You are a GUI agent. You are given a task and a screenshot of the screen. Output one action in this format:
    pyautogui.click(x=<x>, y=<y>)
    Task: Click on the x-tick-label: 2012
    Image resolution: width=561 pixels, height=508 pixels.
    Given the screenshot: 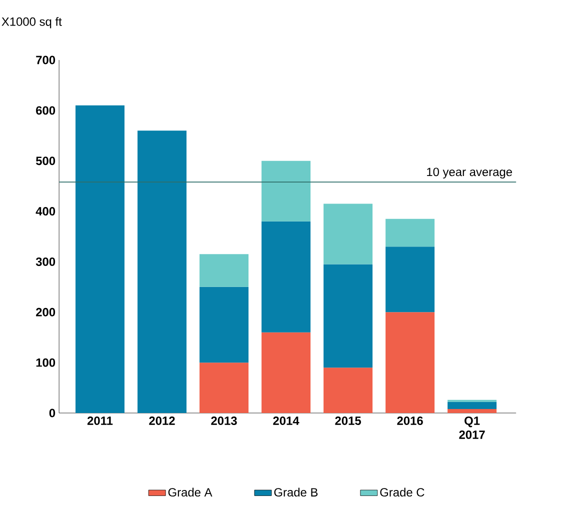 What is the action you would take?
    pyautogui.click(x=162, y=420)
    